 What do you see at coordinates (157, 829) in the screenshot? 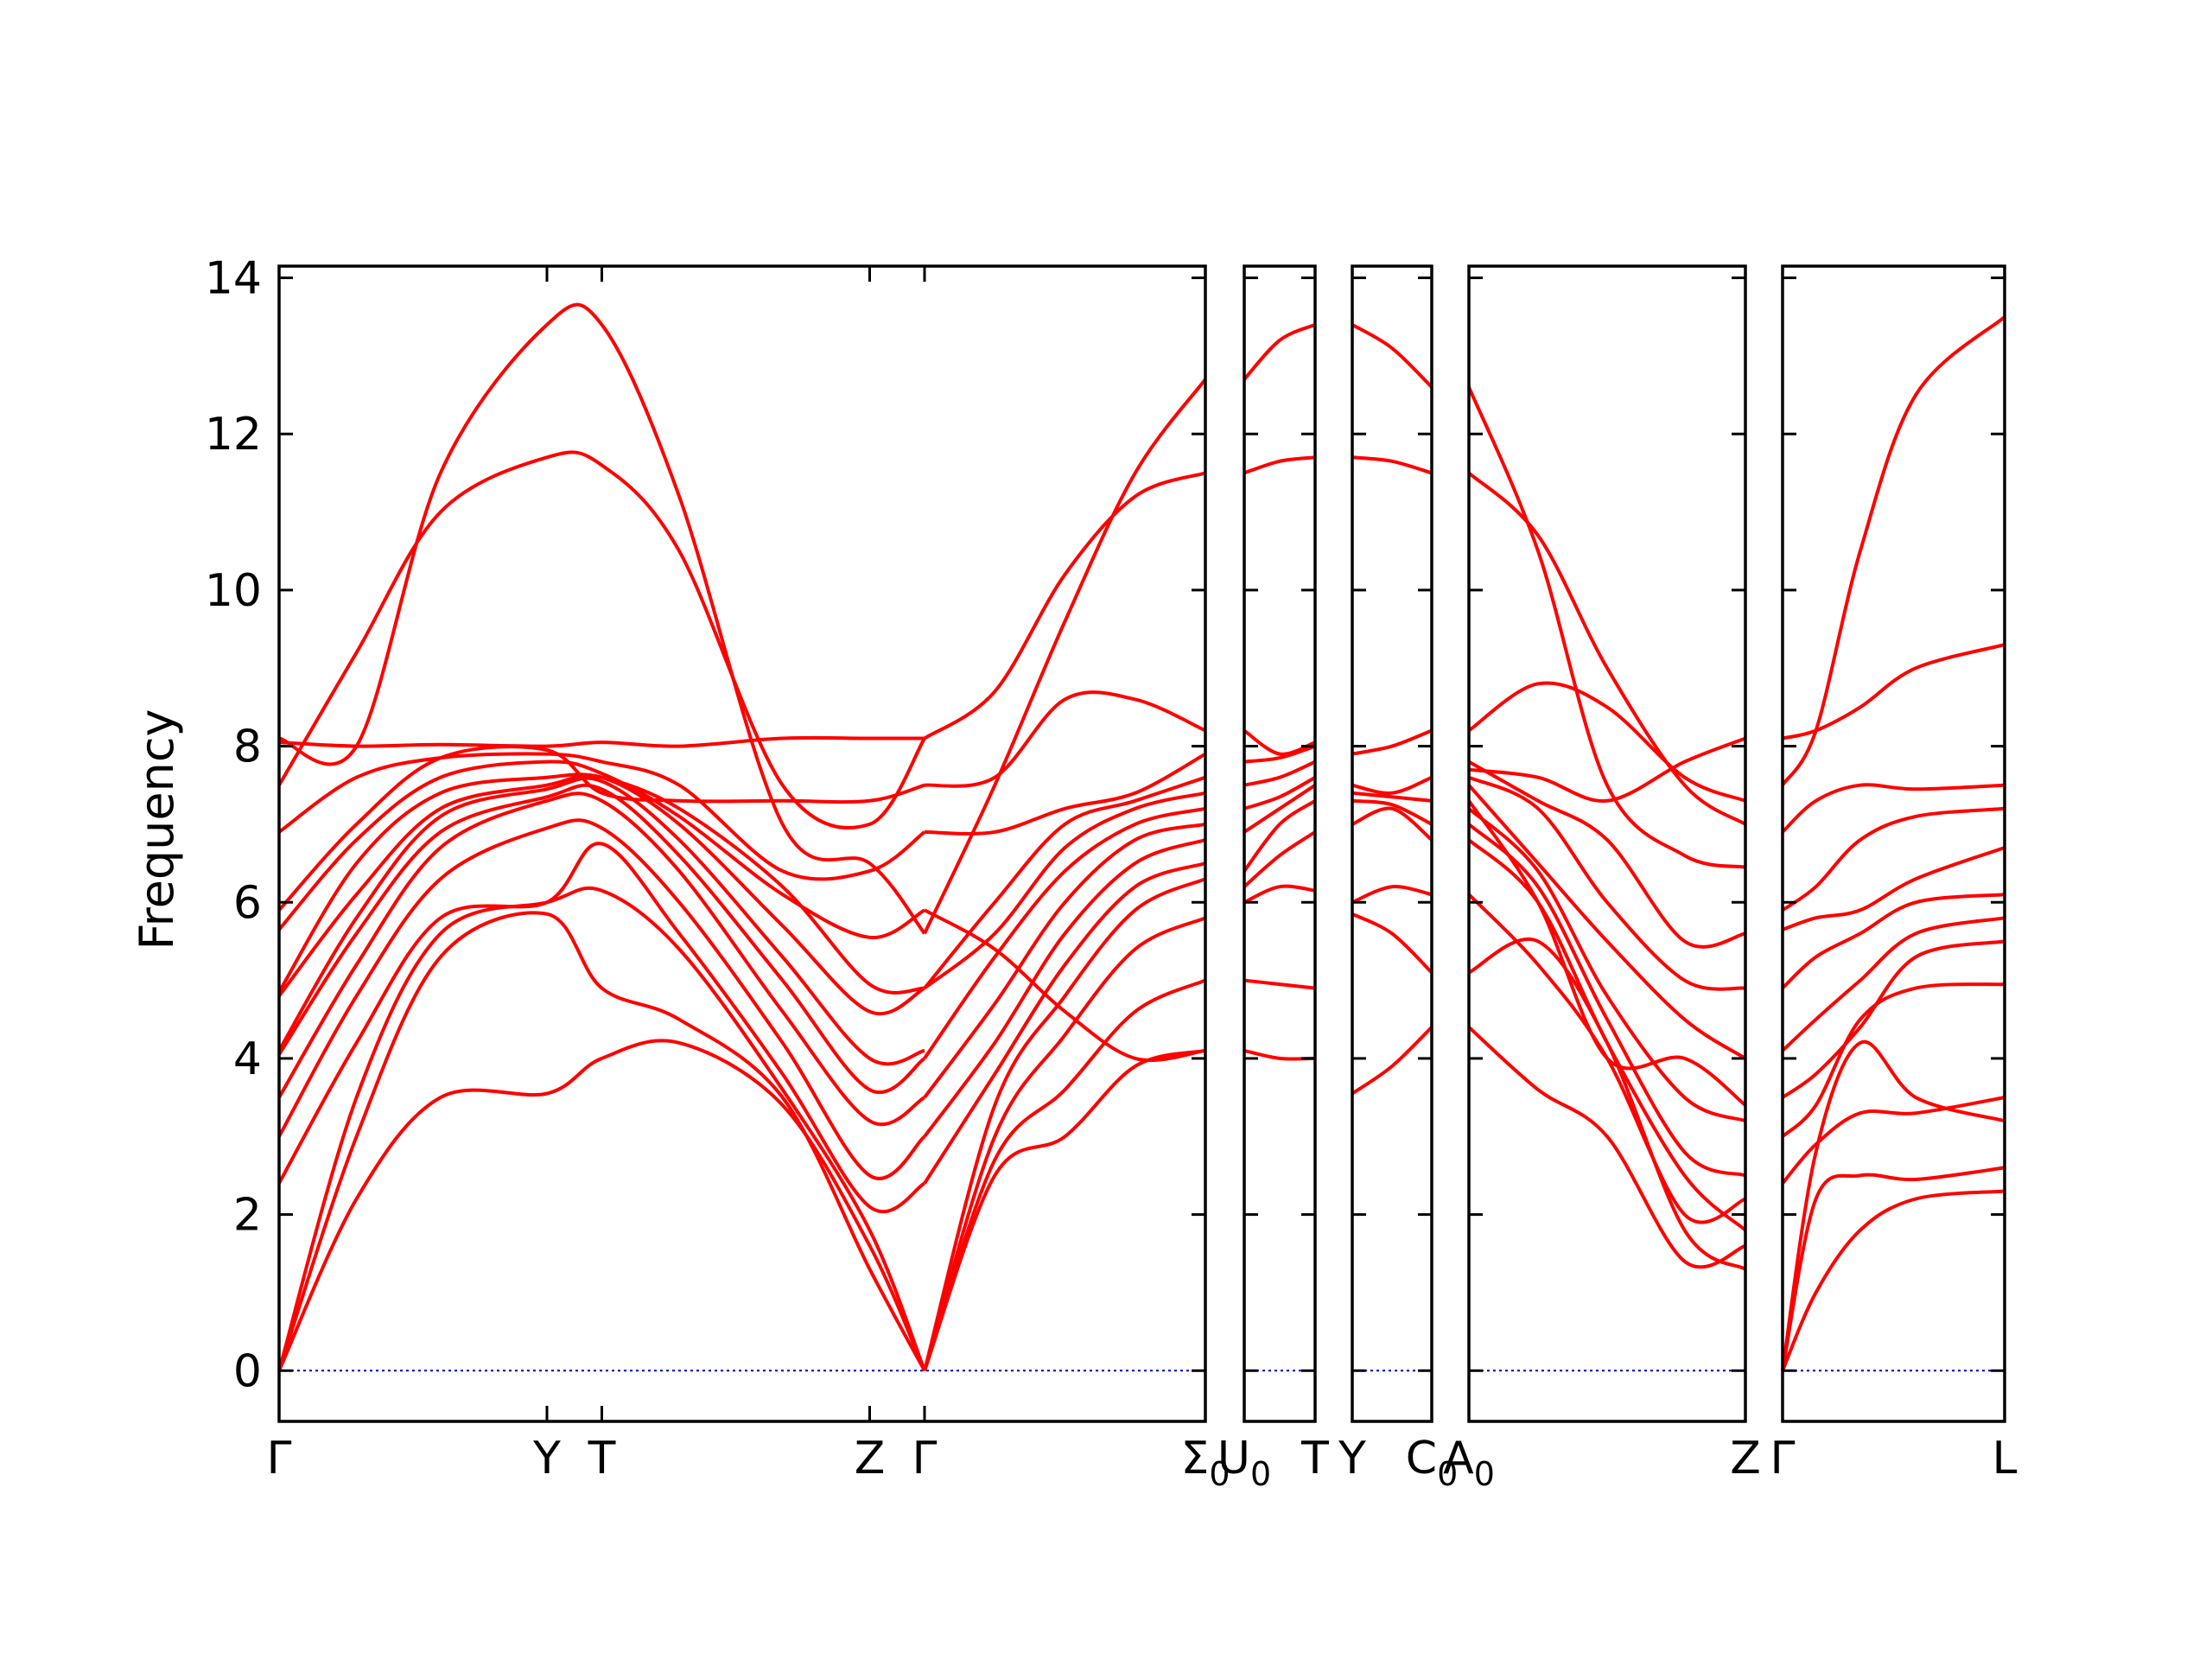
I see `y-axis-label: Frequency` at bounding box center [157, 829].